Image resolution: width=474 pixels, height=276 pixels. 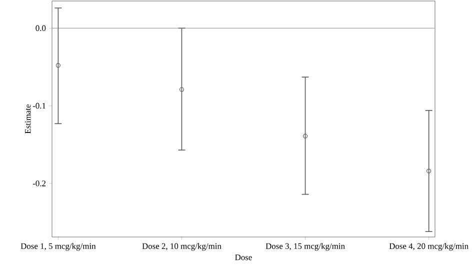 I want to click on y-tick-label: -0.2, so click(x=39, y=183).